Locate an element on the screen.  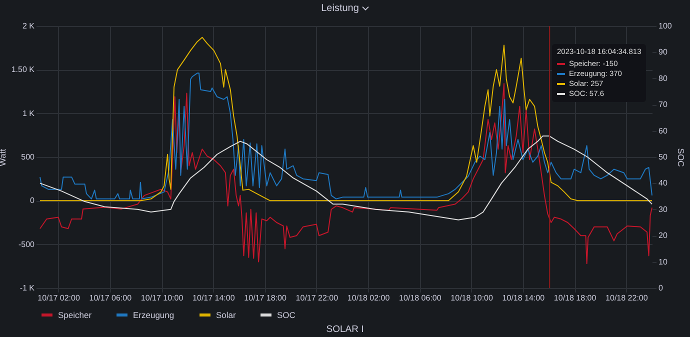
text: SOLAR I is located at coordinates (345, 330).